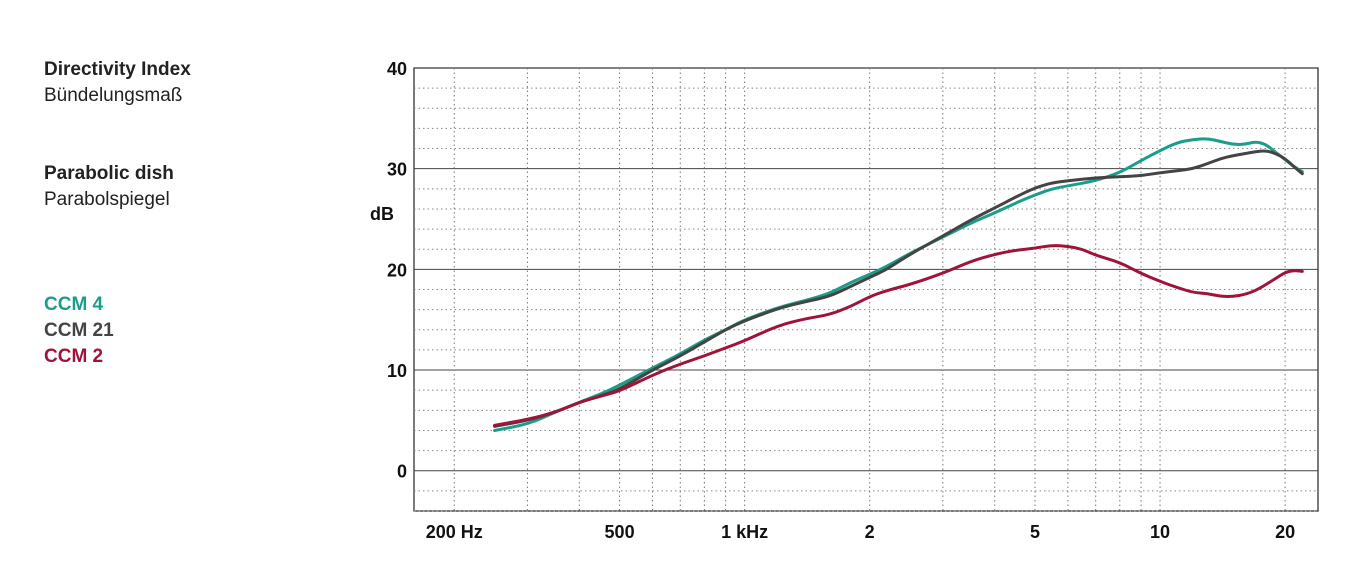  What do you see at coordinates (1160, 532) in the screenshot?
I see `x-tick-label: 10` at bounding box center [1160, 532].